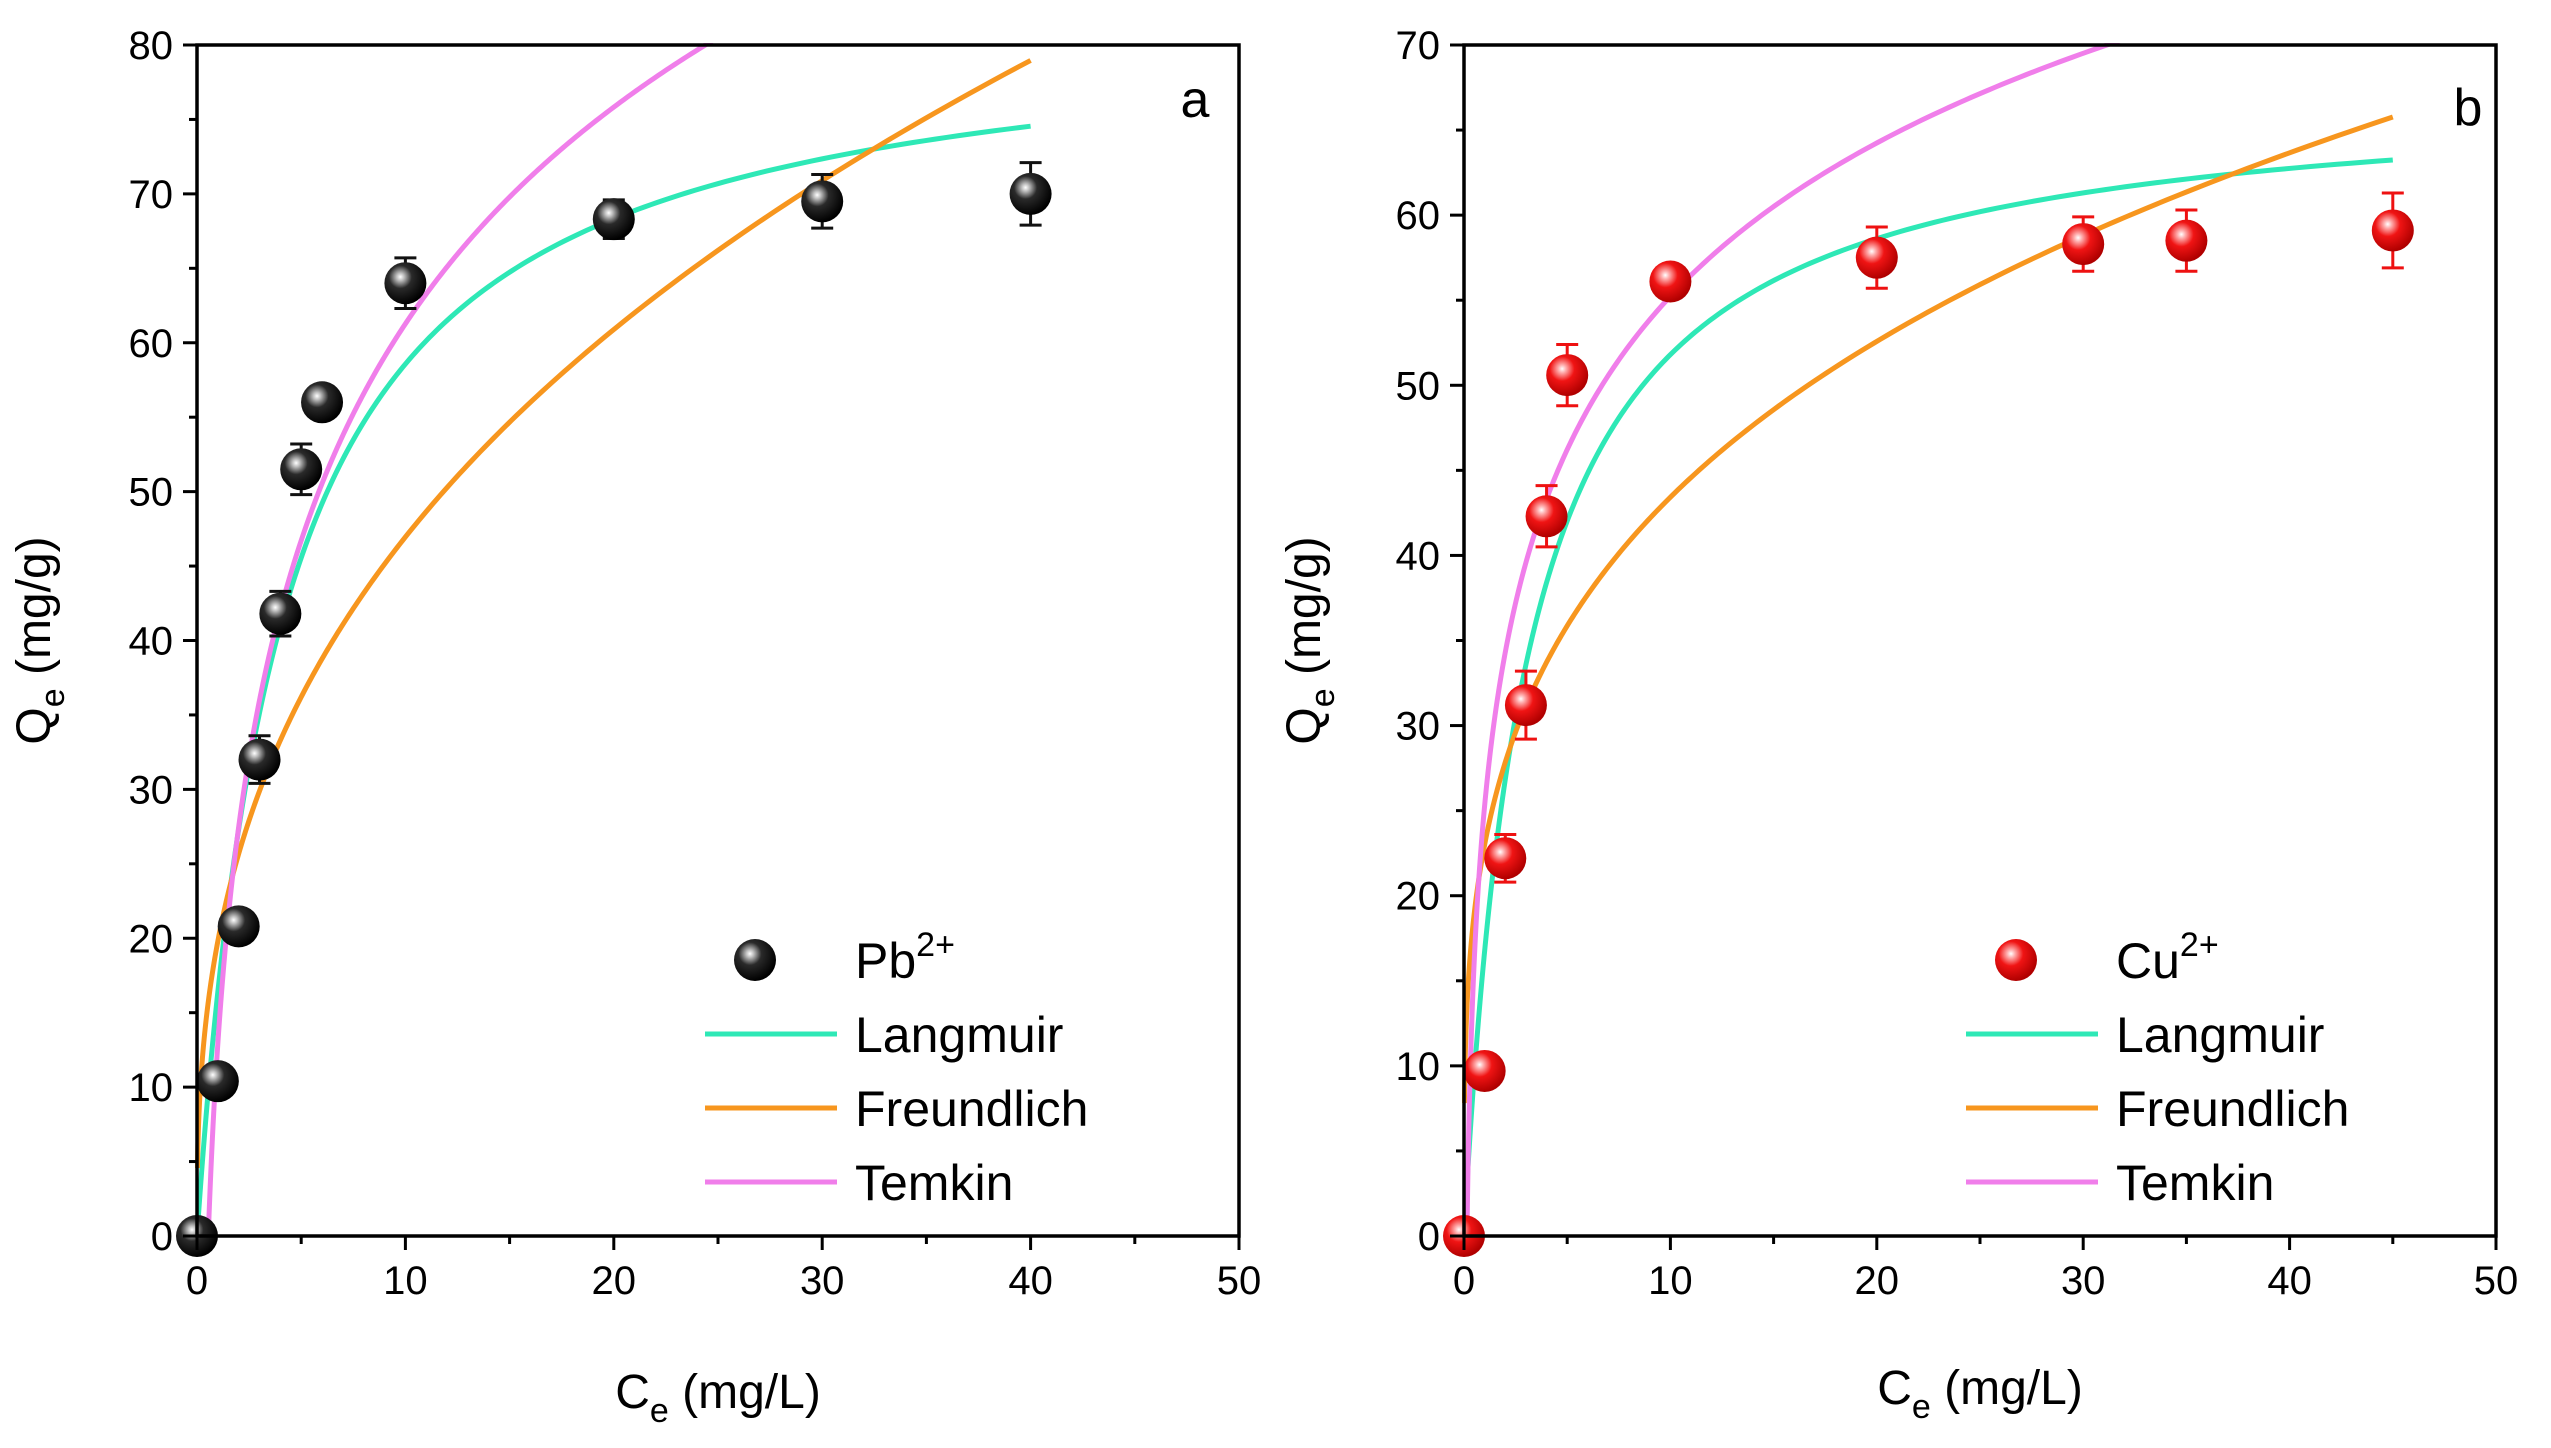 The width and height of the screenshot is (2551, 1448). I want to click on legend-item-points: Pb2+, so click(844, 957).